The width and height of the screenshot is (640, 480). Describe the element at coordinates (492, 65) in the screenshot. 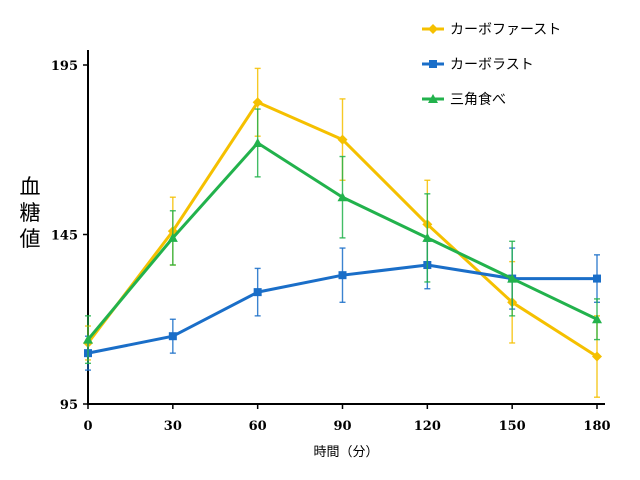

I see `legend-label: カーボラスト` at that location.